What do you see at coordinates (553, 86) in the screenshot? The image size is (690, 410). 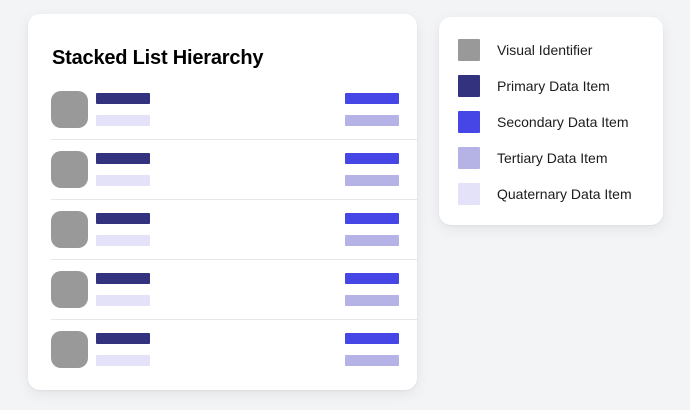 I see `legend-label: Primary Data Item` at bounding box center [553, 86].